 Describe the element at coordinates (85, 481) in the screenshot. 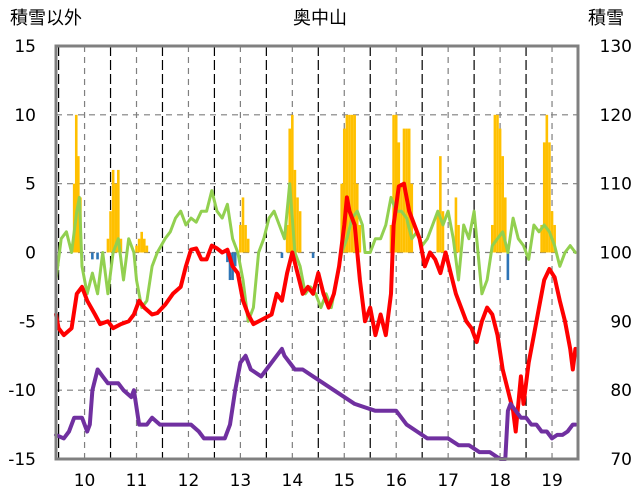

I see `x-tick-label: 10` at that location.